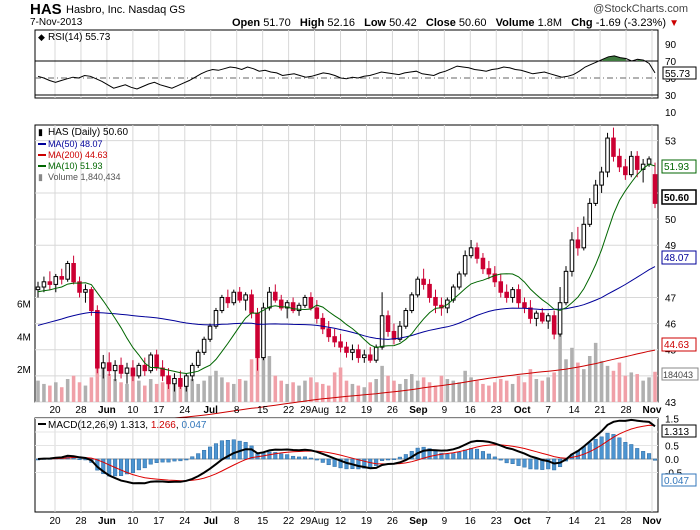 This screenshot has width=700, height=530. I want to click on macd-hist-value: 0.047, so click(193, 425).